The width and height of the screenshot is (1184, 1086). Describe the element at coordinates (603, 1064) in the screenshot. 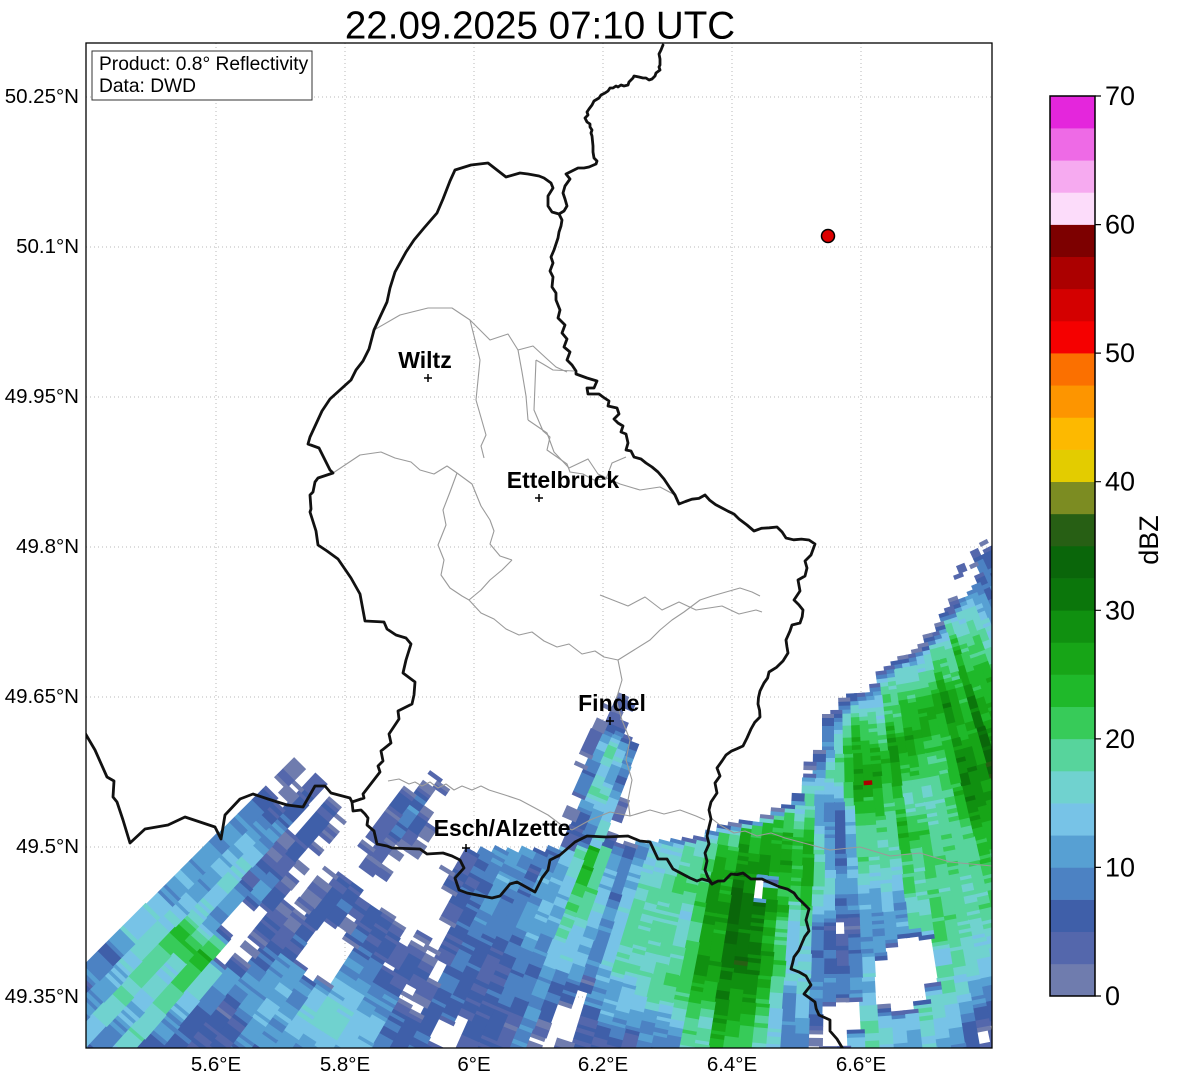

I see `svg-text: 6.2°E` at that location.